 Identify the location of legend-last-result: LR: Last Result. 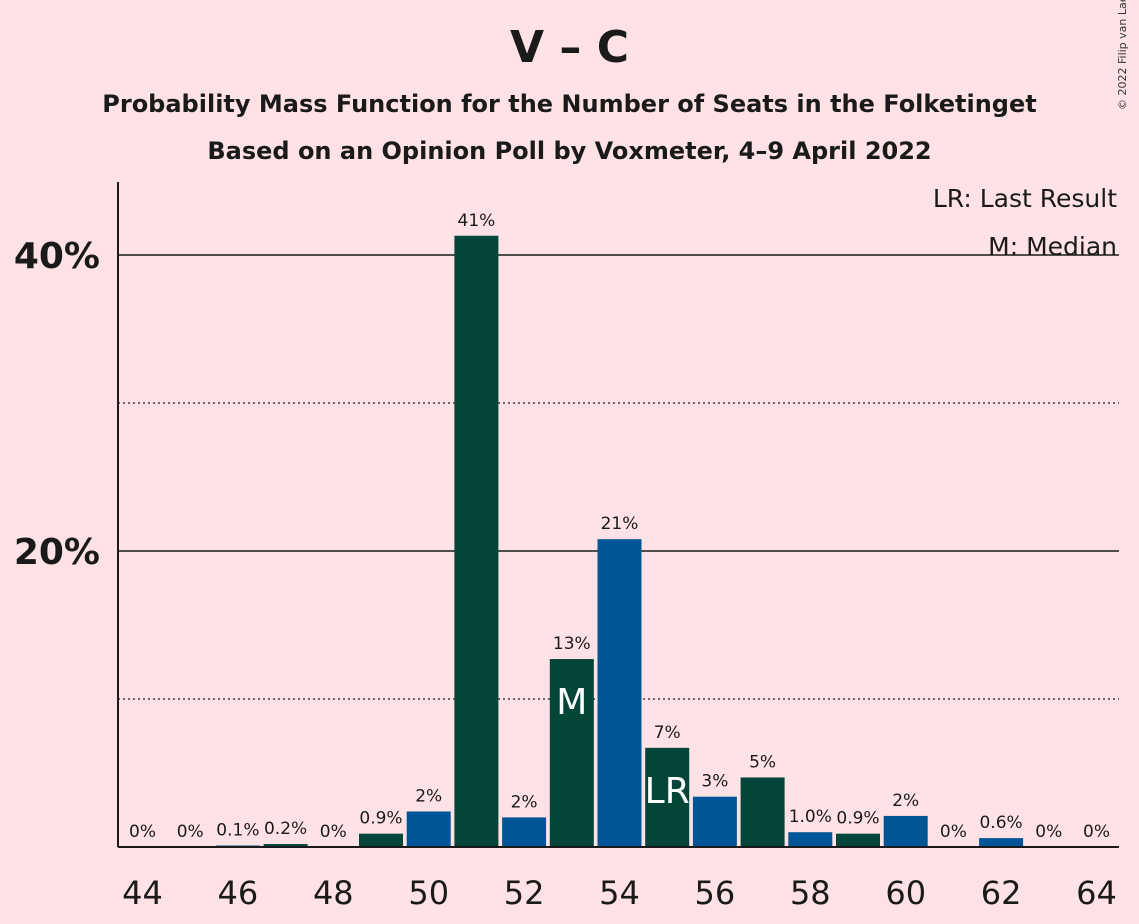
(1024, 198).